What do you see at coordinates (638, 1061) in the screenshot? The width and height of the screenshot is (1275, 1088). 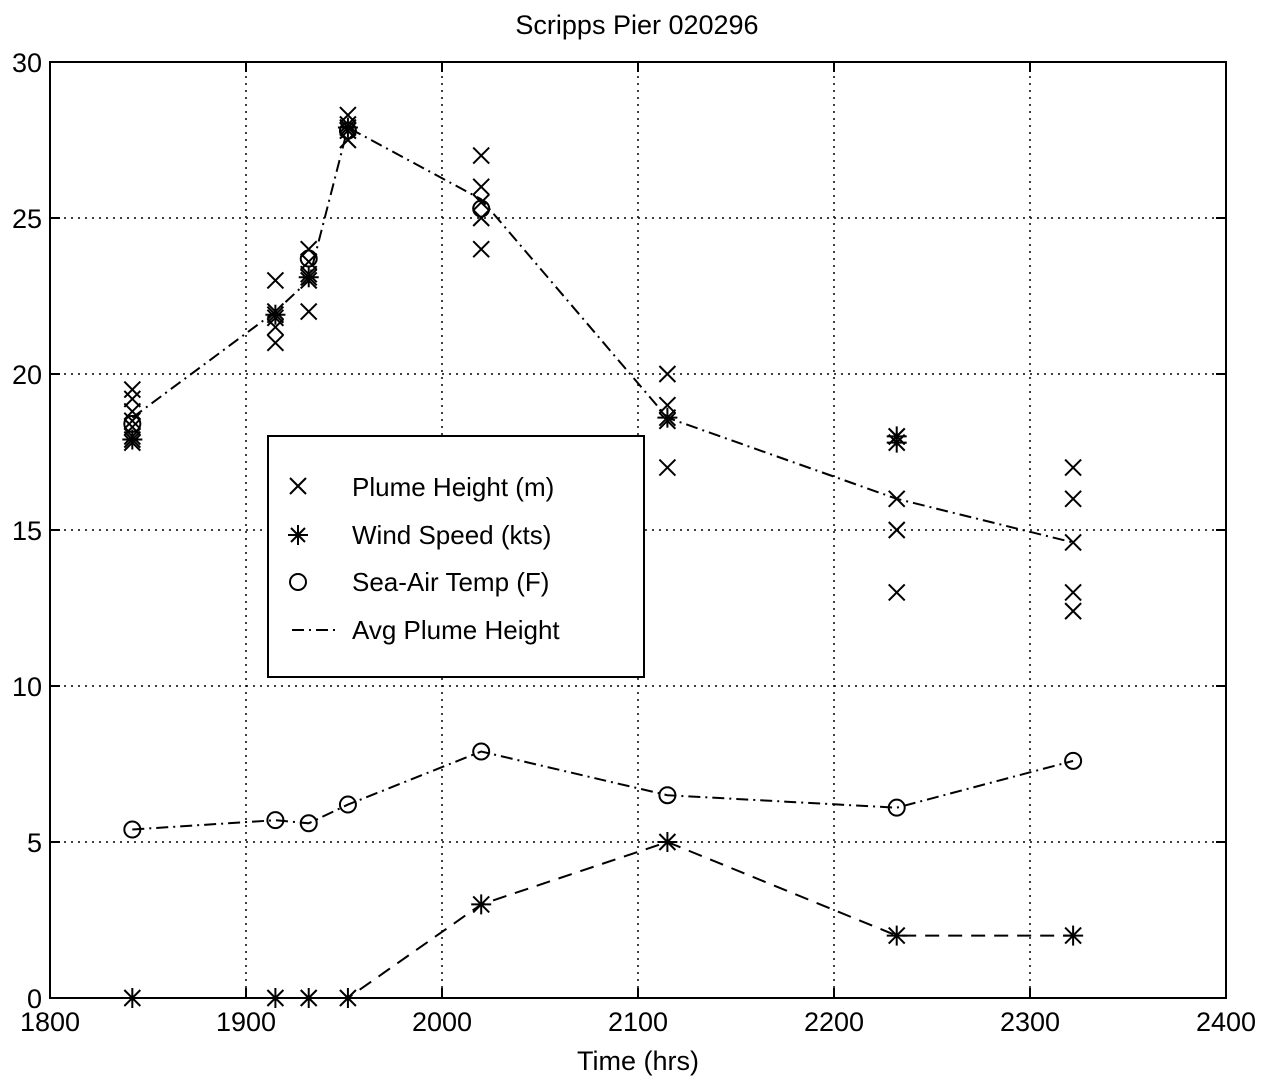 I see `x-axis-label: Time (hrs)` at bounding box center [638, 1061].